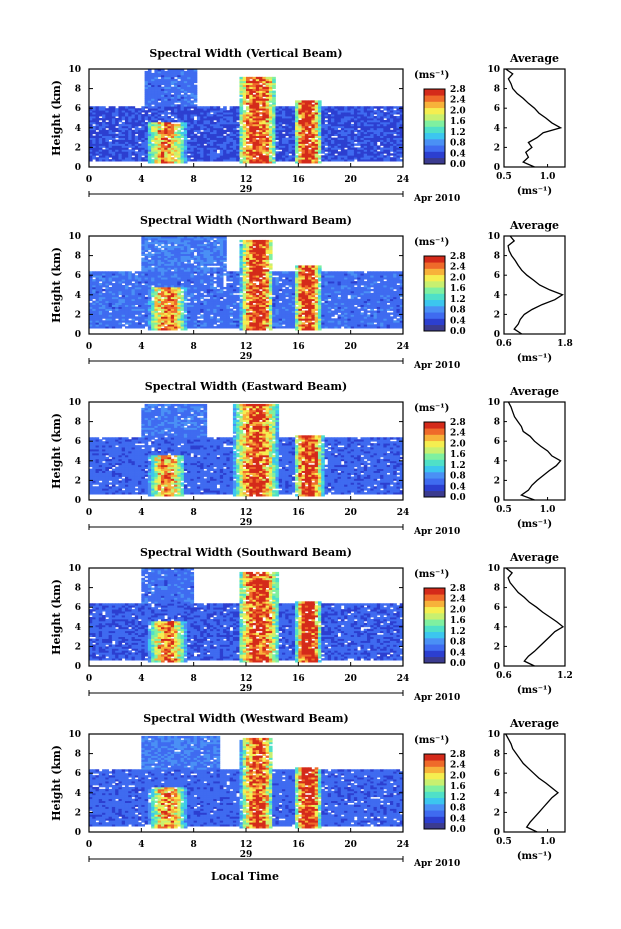 The height and width of the screenshot is (929, 621). Describe the element at coordinates (246, 552) in the screenshot. I see `panel-title: Spectral Width (Southward Beam)` at that location.